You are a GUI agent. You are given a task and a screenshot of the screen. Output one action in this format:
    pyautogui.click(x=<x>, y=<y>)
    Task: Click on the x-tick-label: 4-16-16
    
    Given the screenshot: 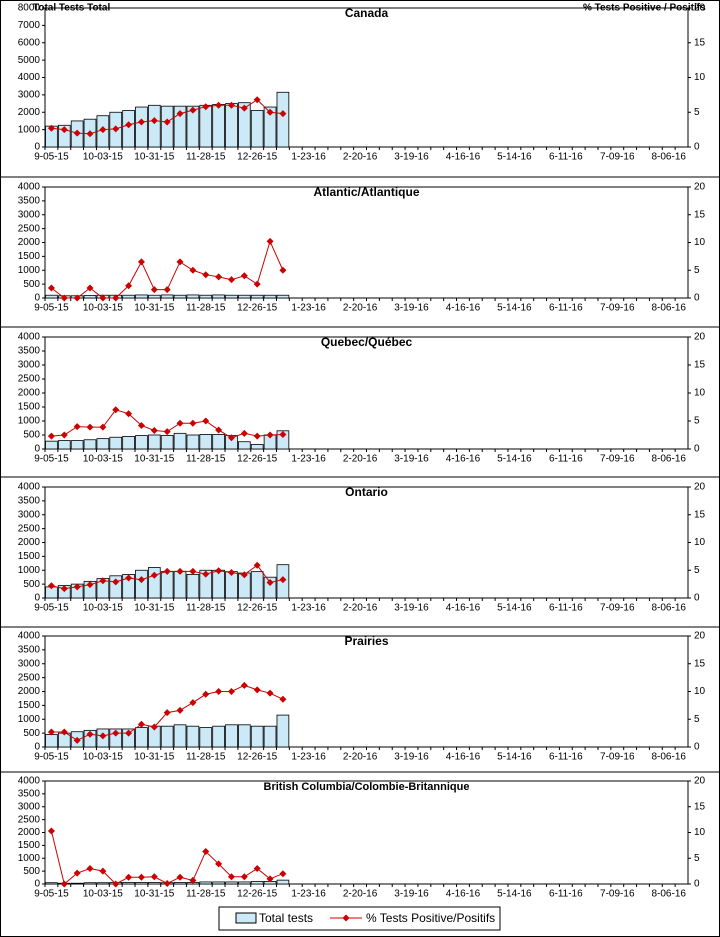 What is the action you would take?
    pyautogui.click(x=463, y=757)
    